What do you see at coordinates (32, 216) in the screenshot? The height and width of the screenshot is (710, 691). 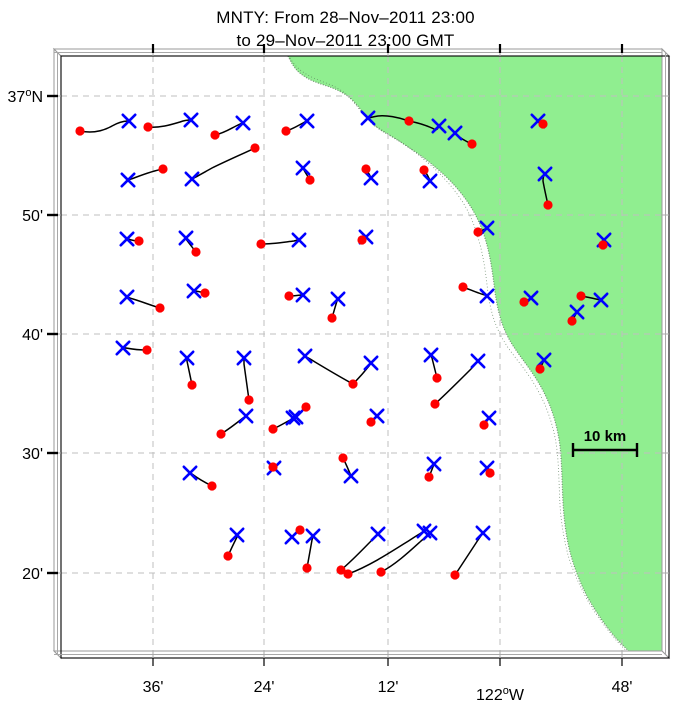 I see `y-tick-label: 50'` at bounding box center [32, 216].